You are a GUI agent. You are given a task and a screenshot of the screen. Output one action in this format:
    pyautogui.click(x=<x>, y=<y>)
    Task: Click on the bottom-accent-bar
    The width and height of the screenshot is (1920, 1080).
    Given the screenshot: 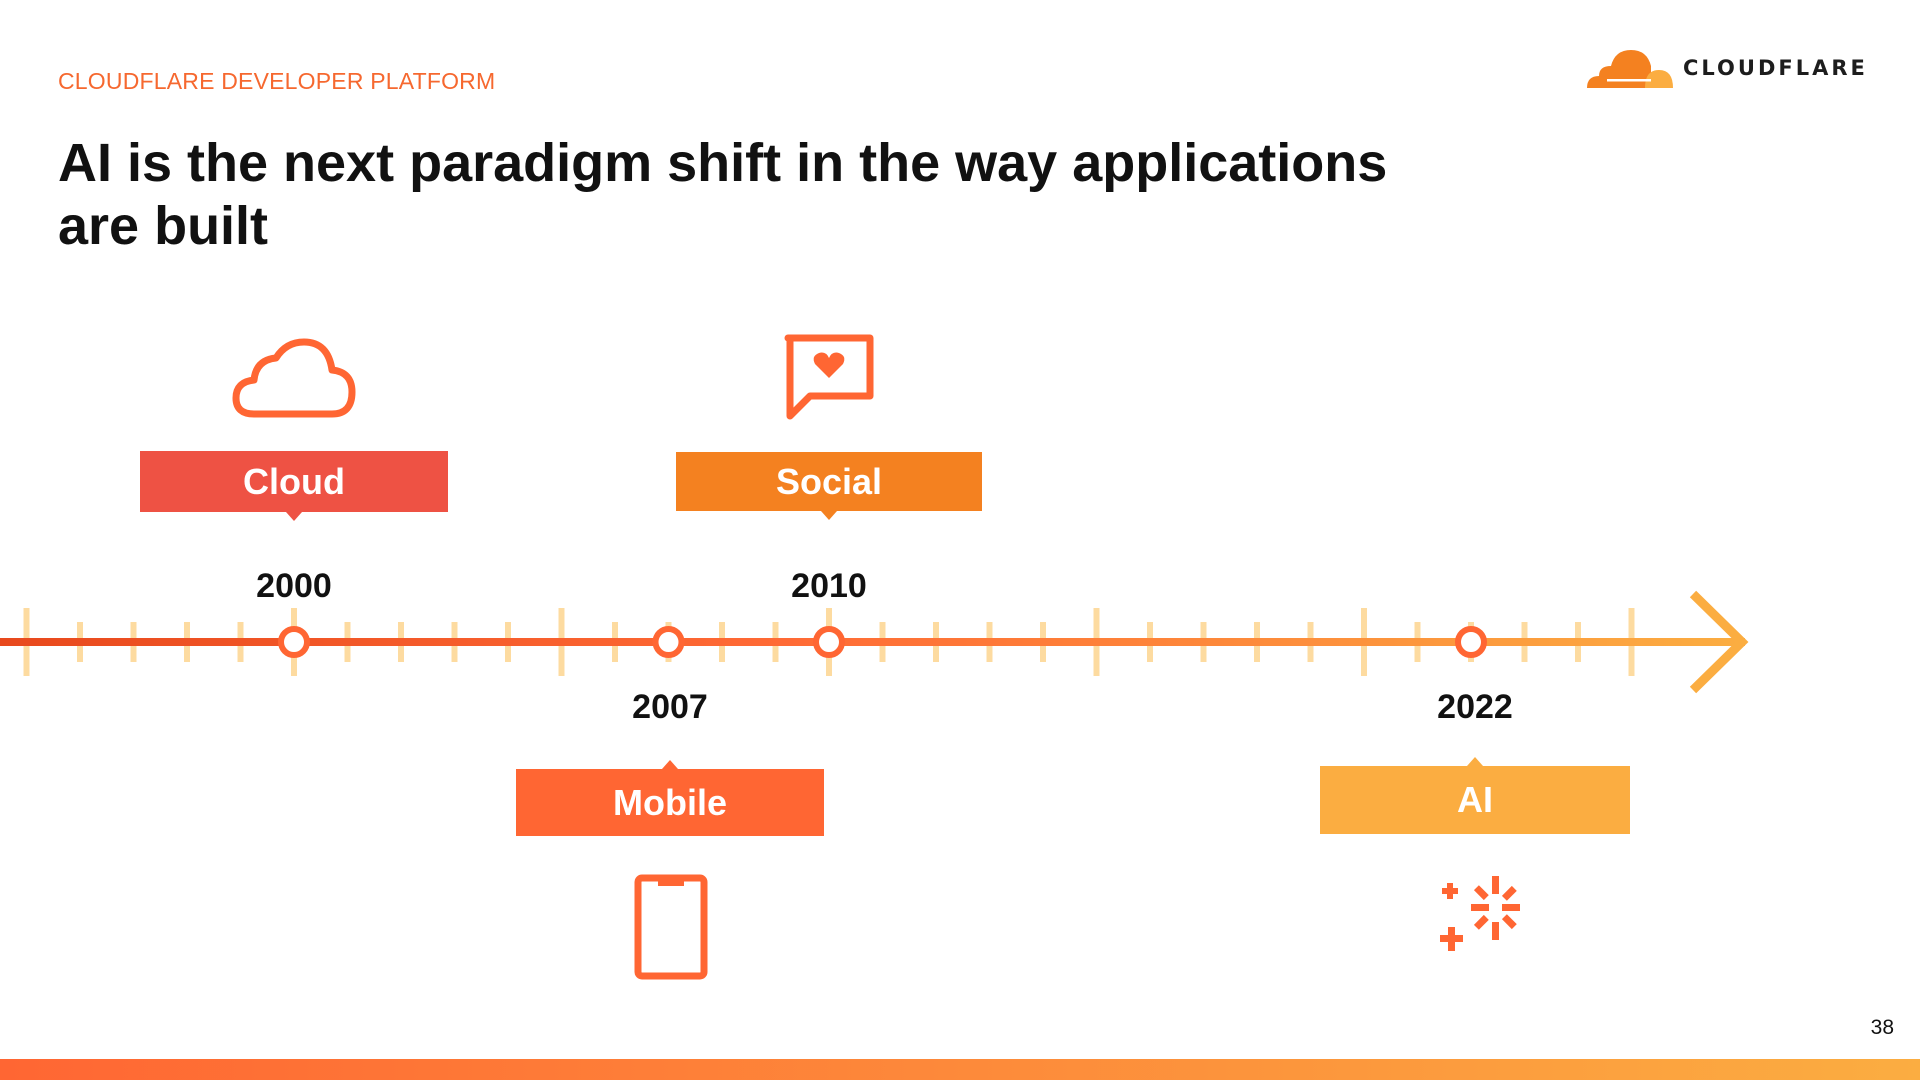 What is the action you would take?
    pyautogui.click(x=960, y=1069)
    